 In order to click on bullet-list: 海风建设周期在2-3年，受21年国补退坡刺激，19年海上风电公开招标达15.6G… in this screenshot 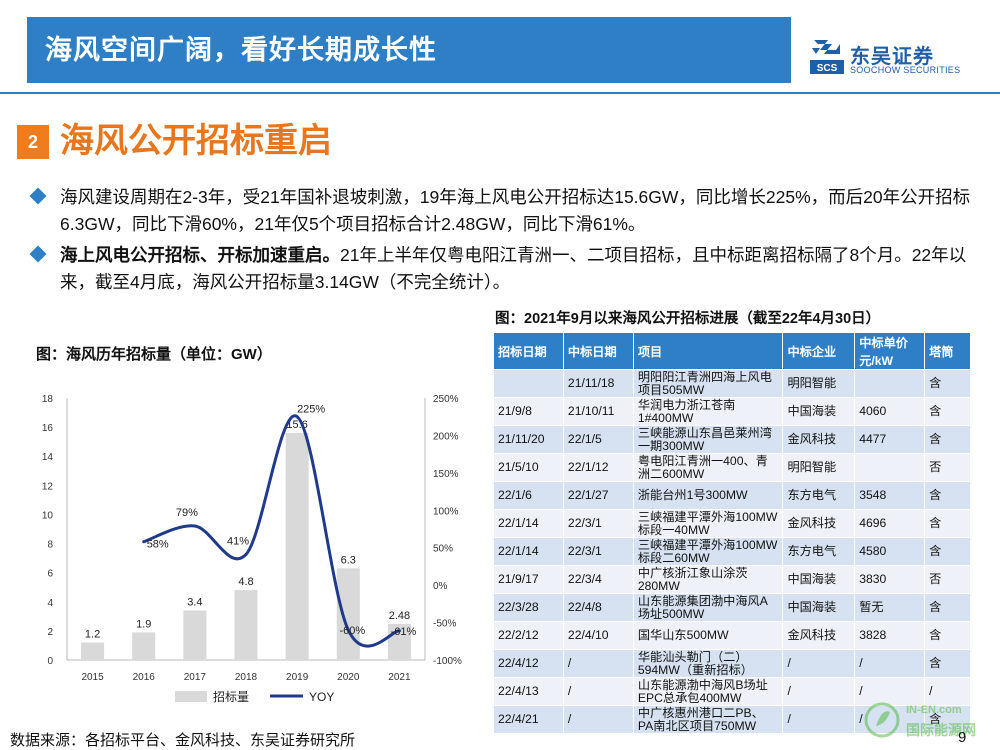, I will do `click(502, 242)`.